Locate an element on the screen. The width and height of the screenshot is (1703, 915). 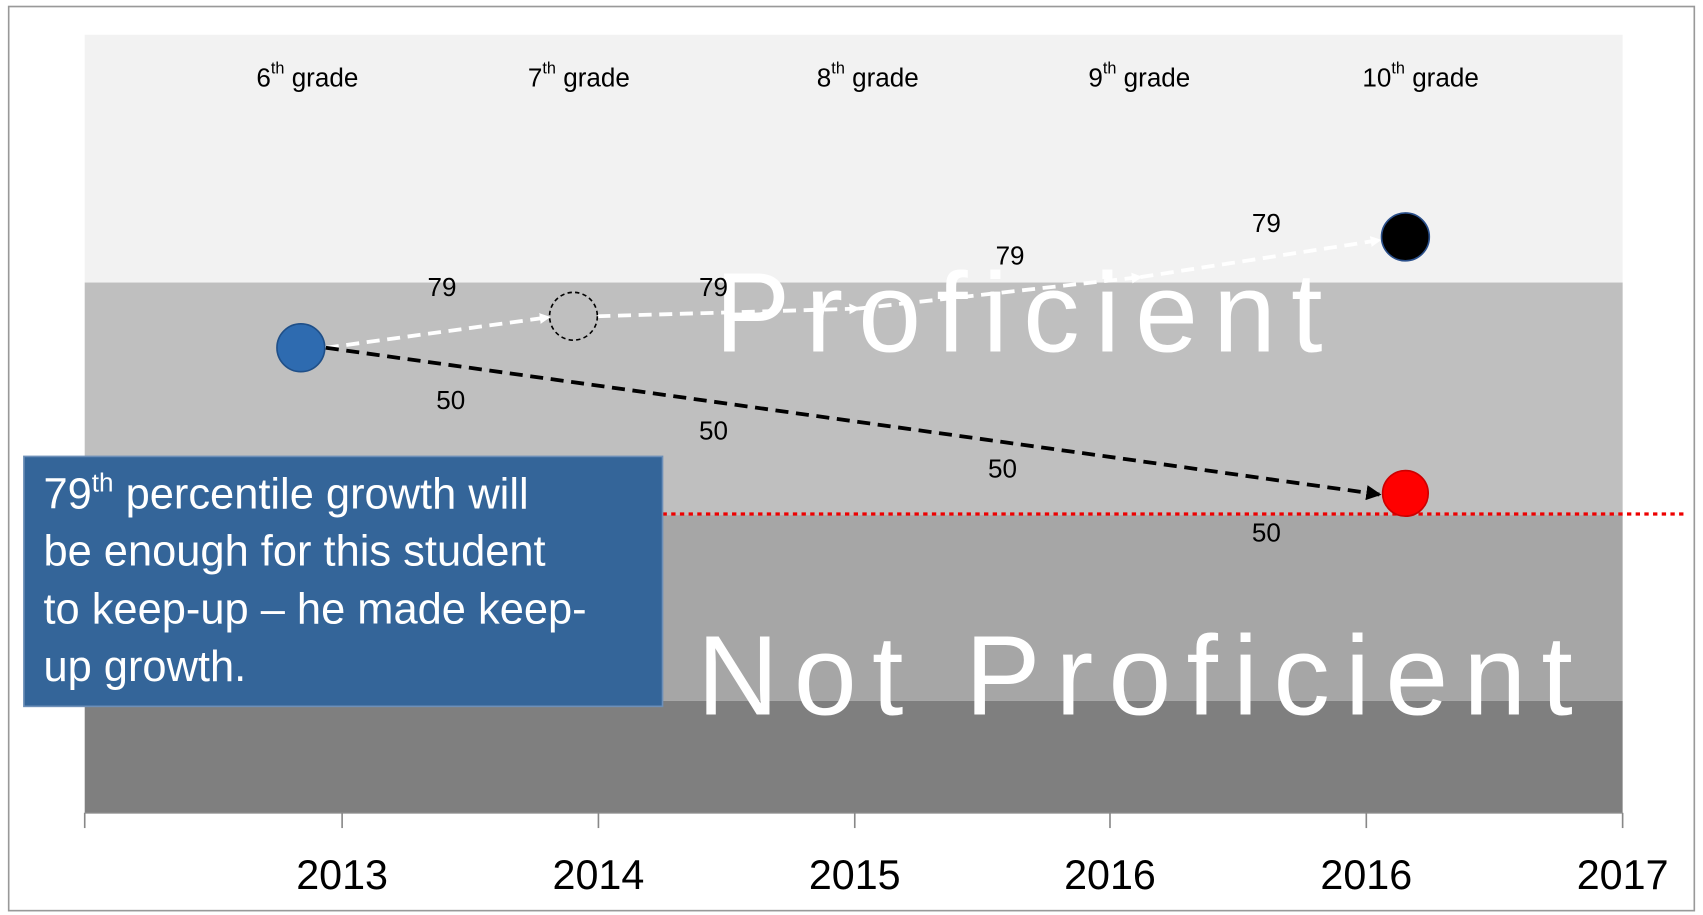
grade-label: 7th grade is located at coordinates (579, 76).